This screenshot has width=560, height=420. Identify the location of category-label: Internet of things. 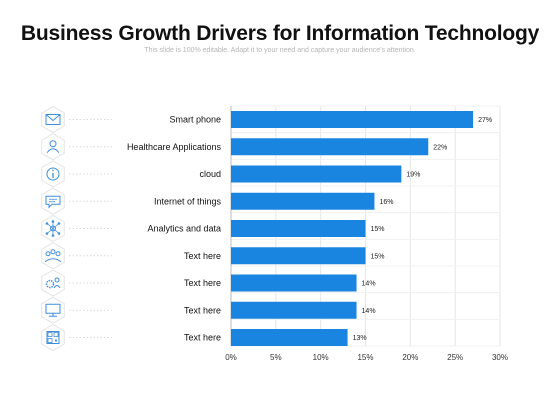
(188, 201).